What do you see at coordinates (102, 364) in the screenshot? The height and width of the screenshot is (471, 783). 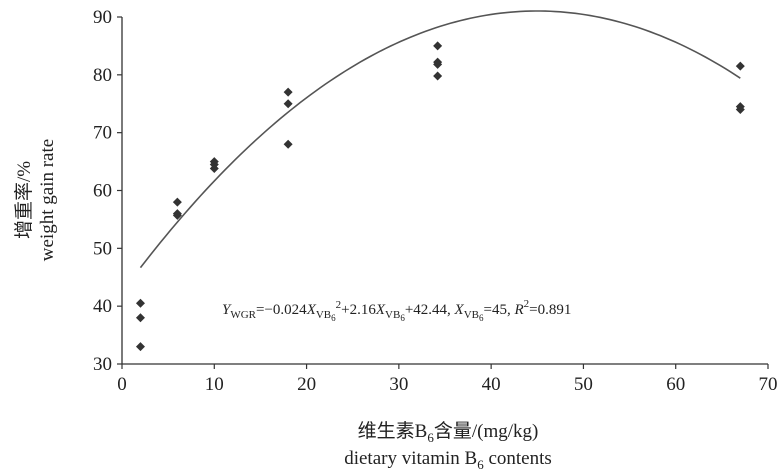 I see `y-tick-label: 30` at bounding box center [102, 364].